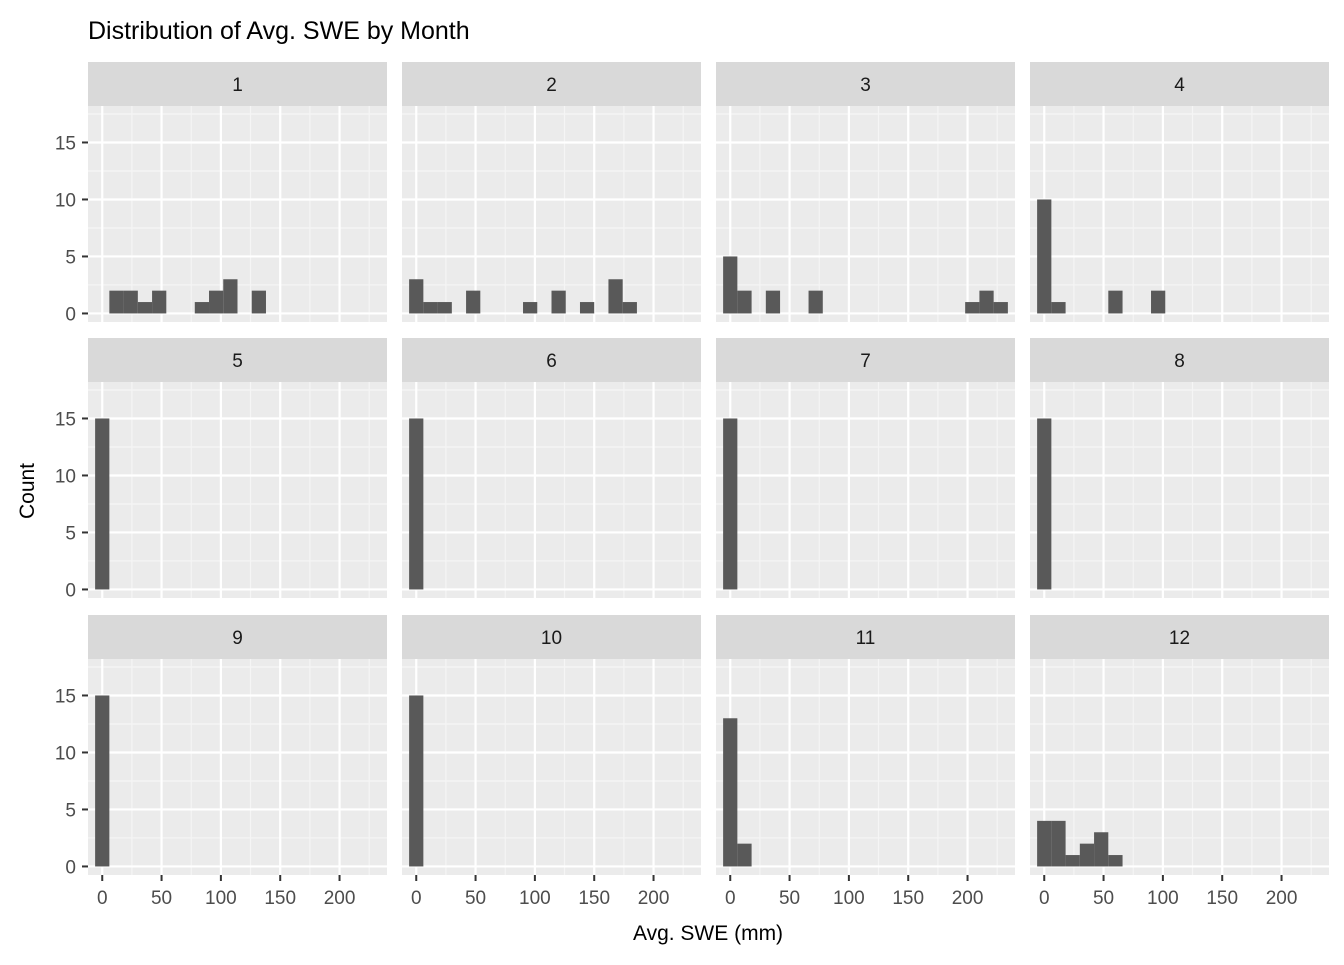 The width and height of the screenshot is (1344, 965). I want to click on facet-panel-3: 3, so click(865, 192).